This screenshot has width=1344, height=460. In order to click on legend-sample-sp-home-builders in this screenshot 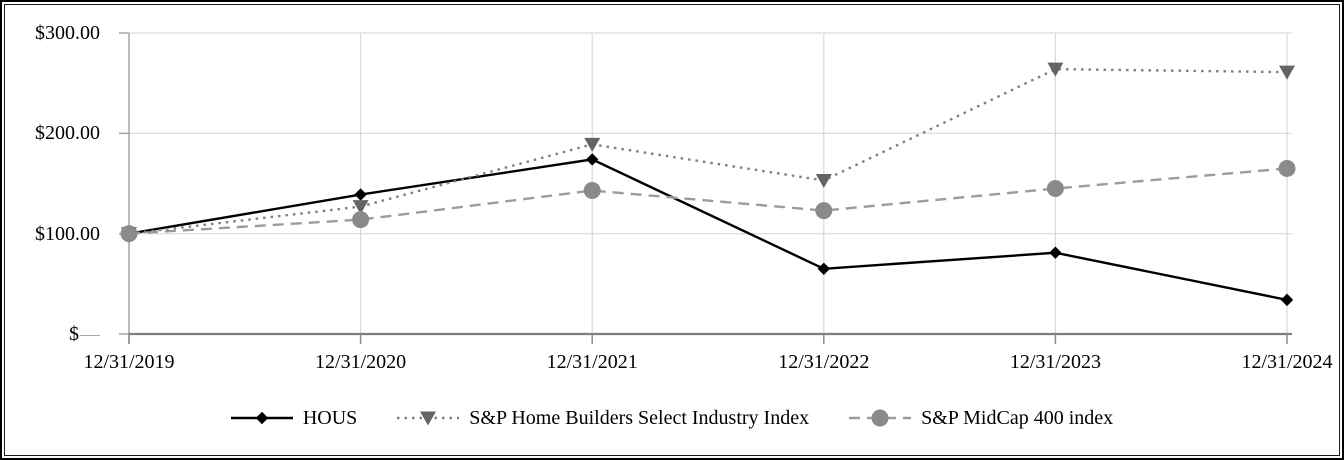, I will do `click(428, 418)`.